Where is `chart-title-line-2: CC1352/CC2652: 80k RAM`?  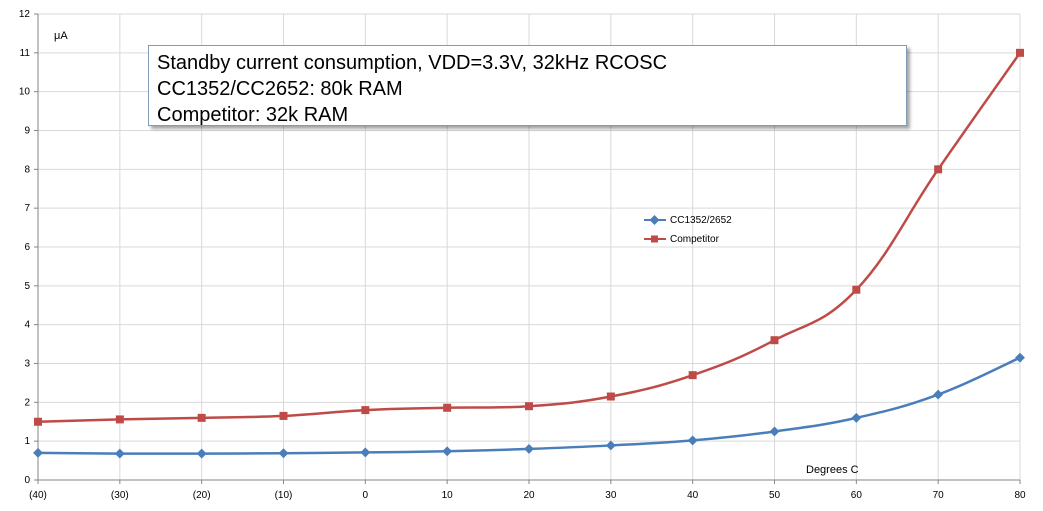
chart-title-line-2: CC1352/CC2652: 80k RAM is located at coordinates (280, 89).